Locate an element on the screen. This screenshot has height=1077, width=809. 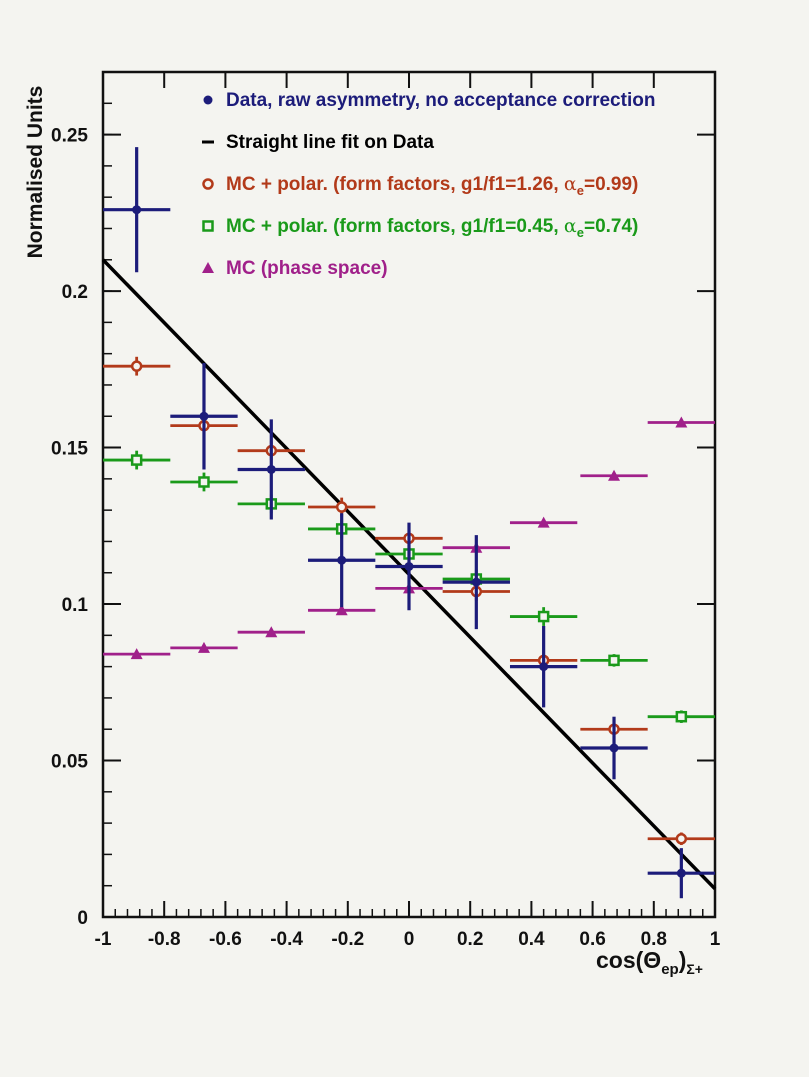
legend-triangle-swatch is located at coordinates (208, 267).